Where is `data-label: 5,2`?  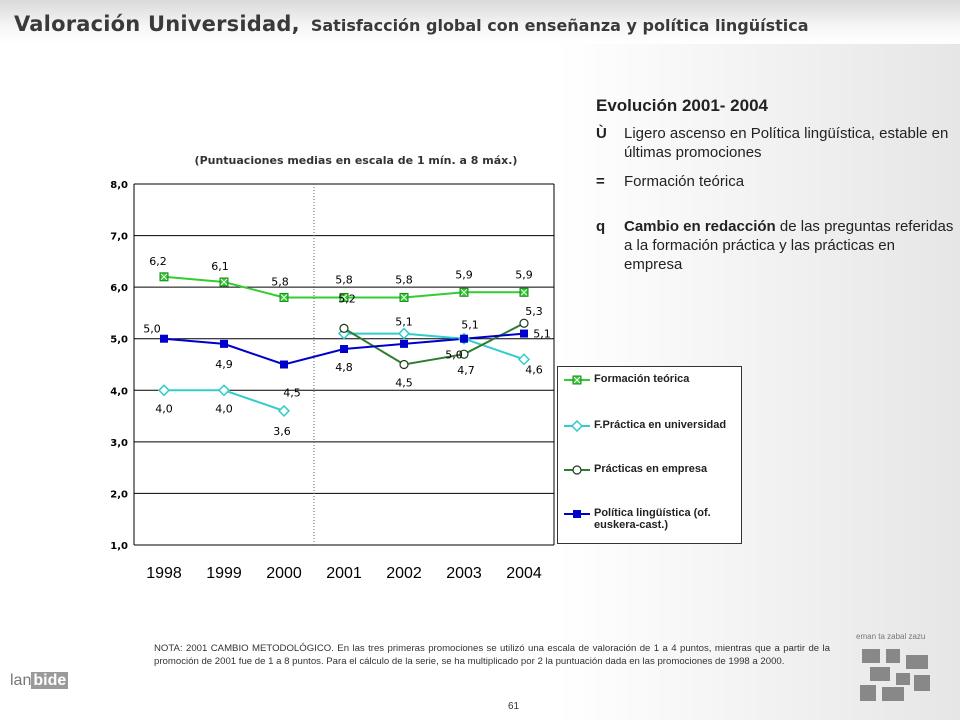
data-label: 5,2 is located at coordinates (347, 298).